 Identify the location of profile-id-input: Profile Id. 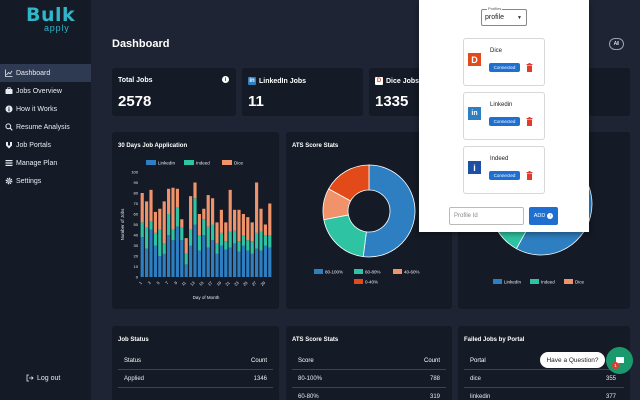
(486, 216).